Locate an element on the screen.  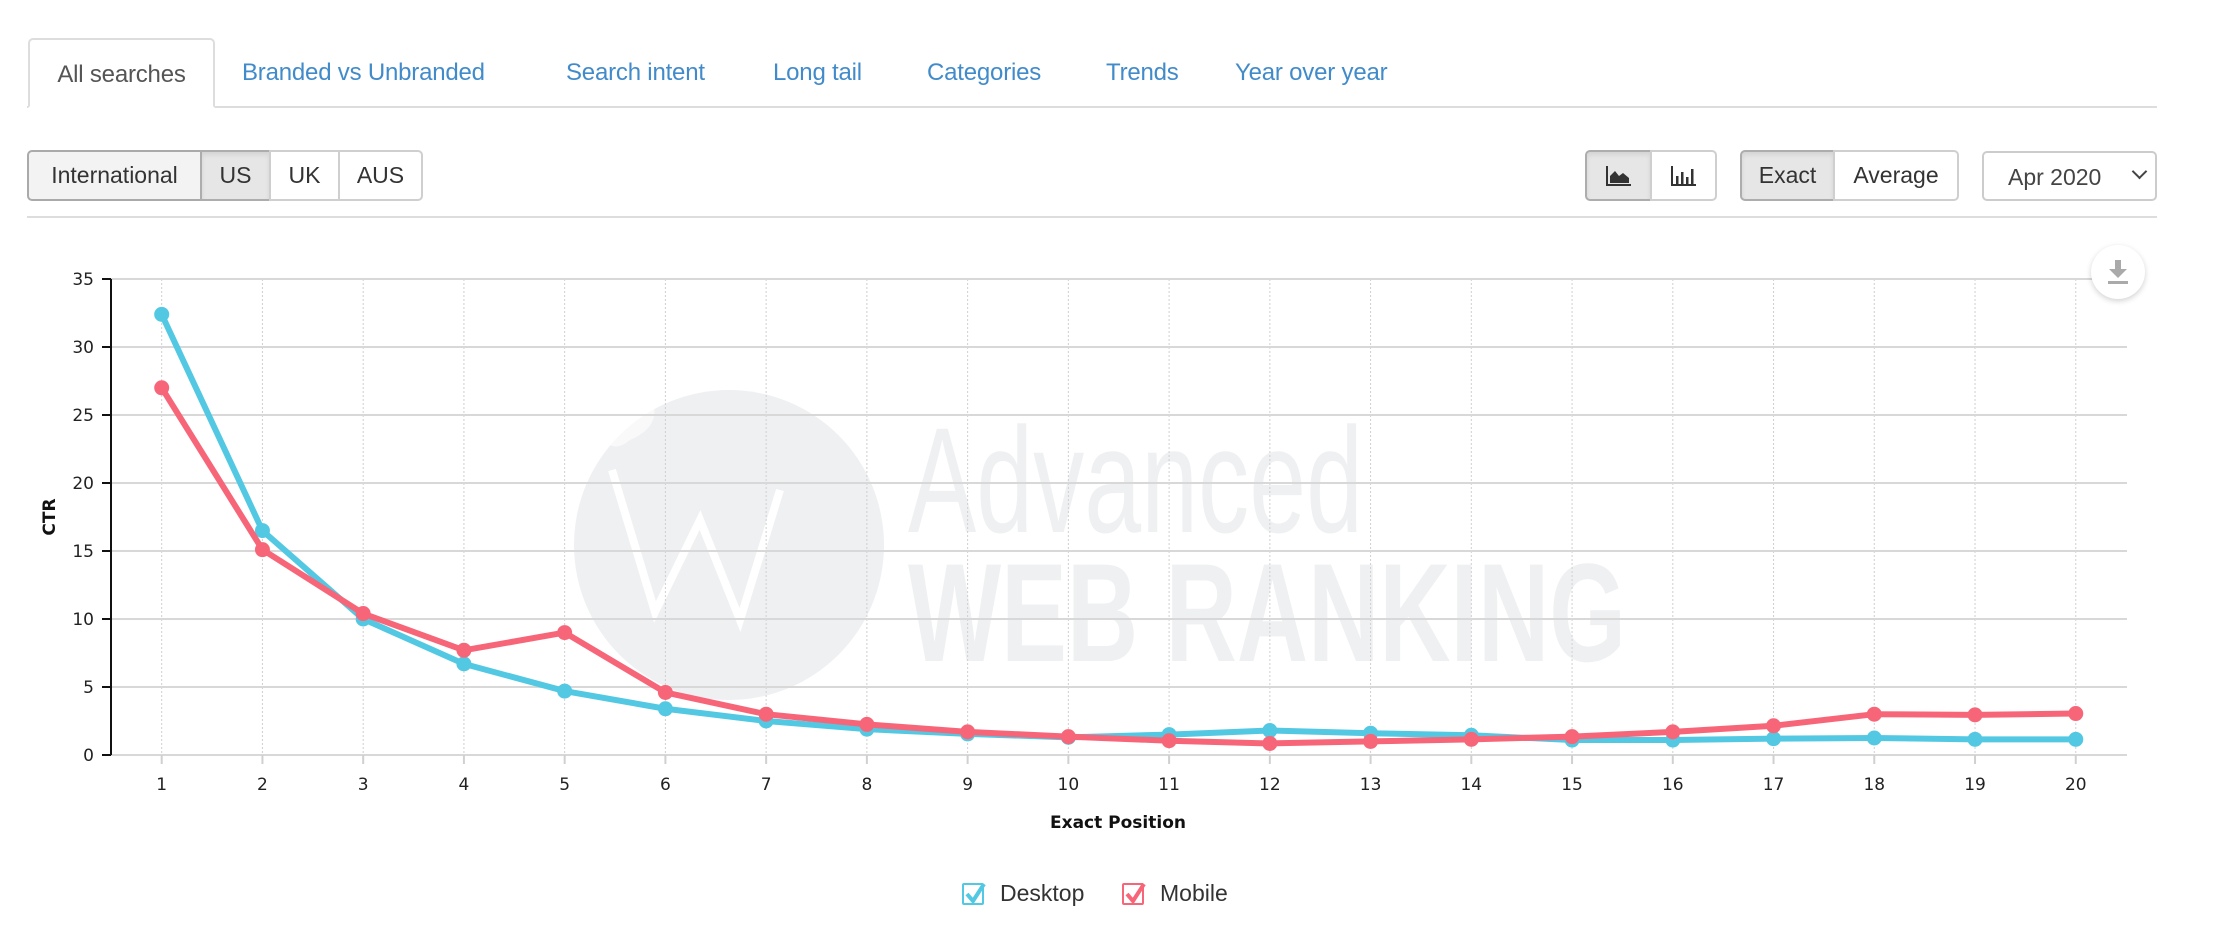
svg-text: 2 is located at coordinates (262, 785).